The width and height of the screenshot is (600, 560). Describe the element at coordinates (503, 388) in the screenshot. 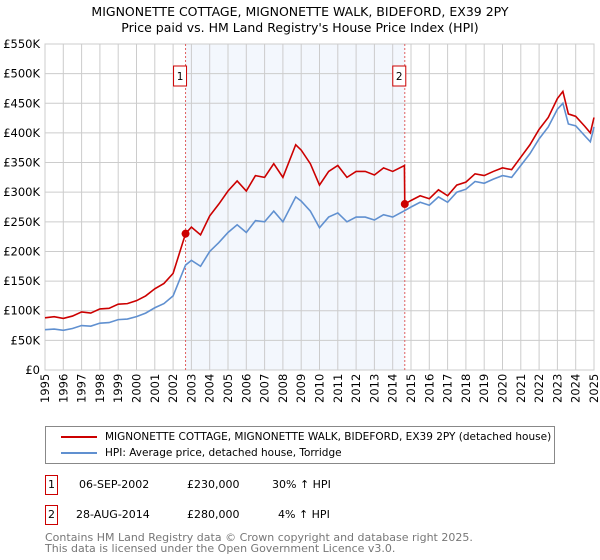

I see `x-tick-label: 2020` at that location.